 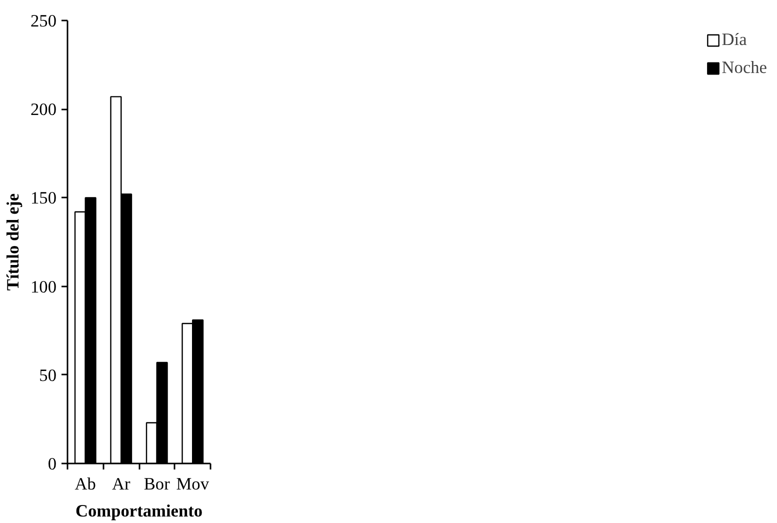 What do you see at coordinates (157, 484) in the screenshot?
I see `x-tick-label: Bor` at bounding box center [157, 484].